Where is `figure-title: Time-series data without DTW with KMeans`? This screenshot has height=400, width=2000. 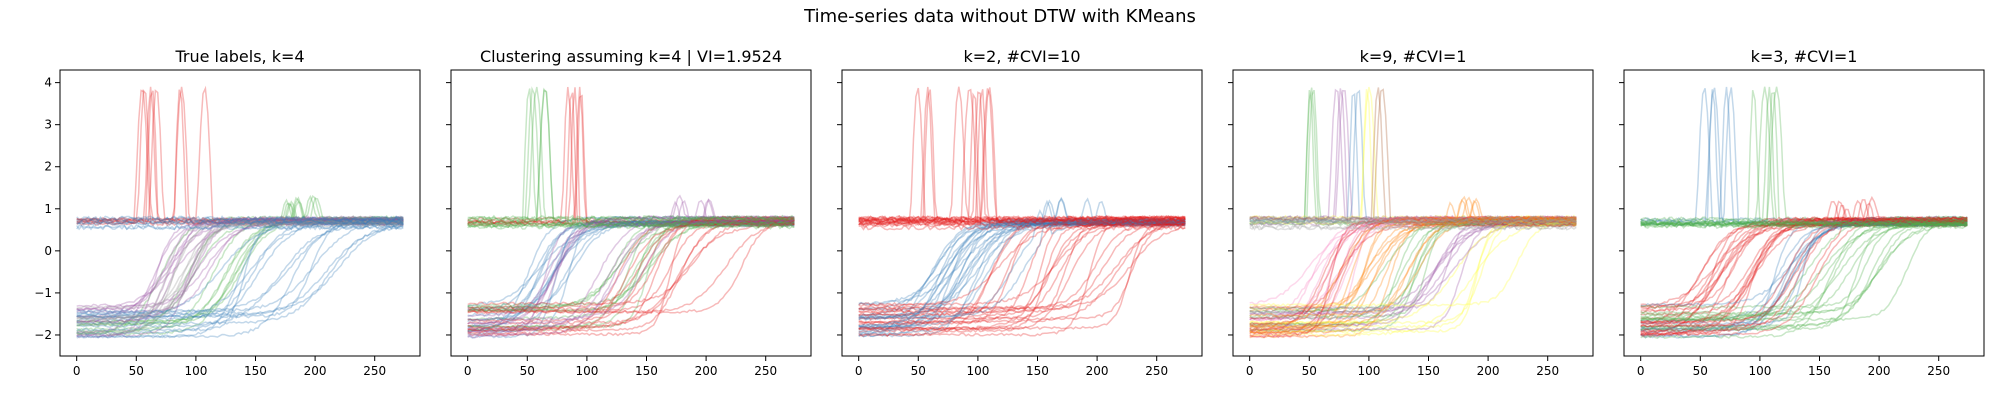 figure-title: Time-series data without DTW with KMeans is located at coordinates (999, 16).